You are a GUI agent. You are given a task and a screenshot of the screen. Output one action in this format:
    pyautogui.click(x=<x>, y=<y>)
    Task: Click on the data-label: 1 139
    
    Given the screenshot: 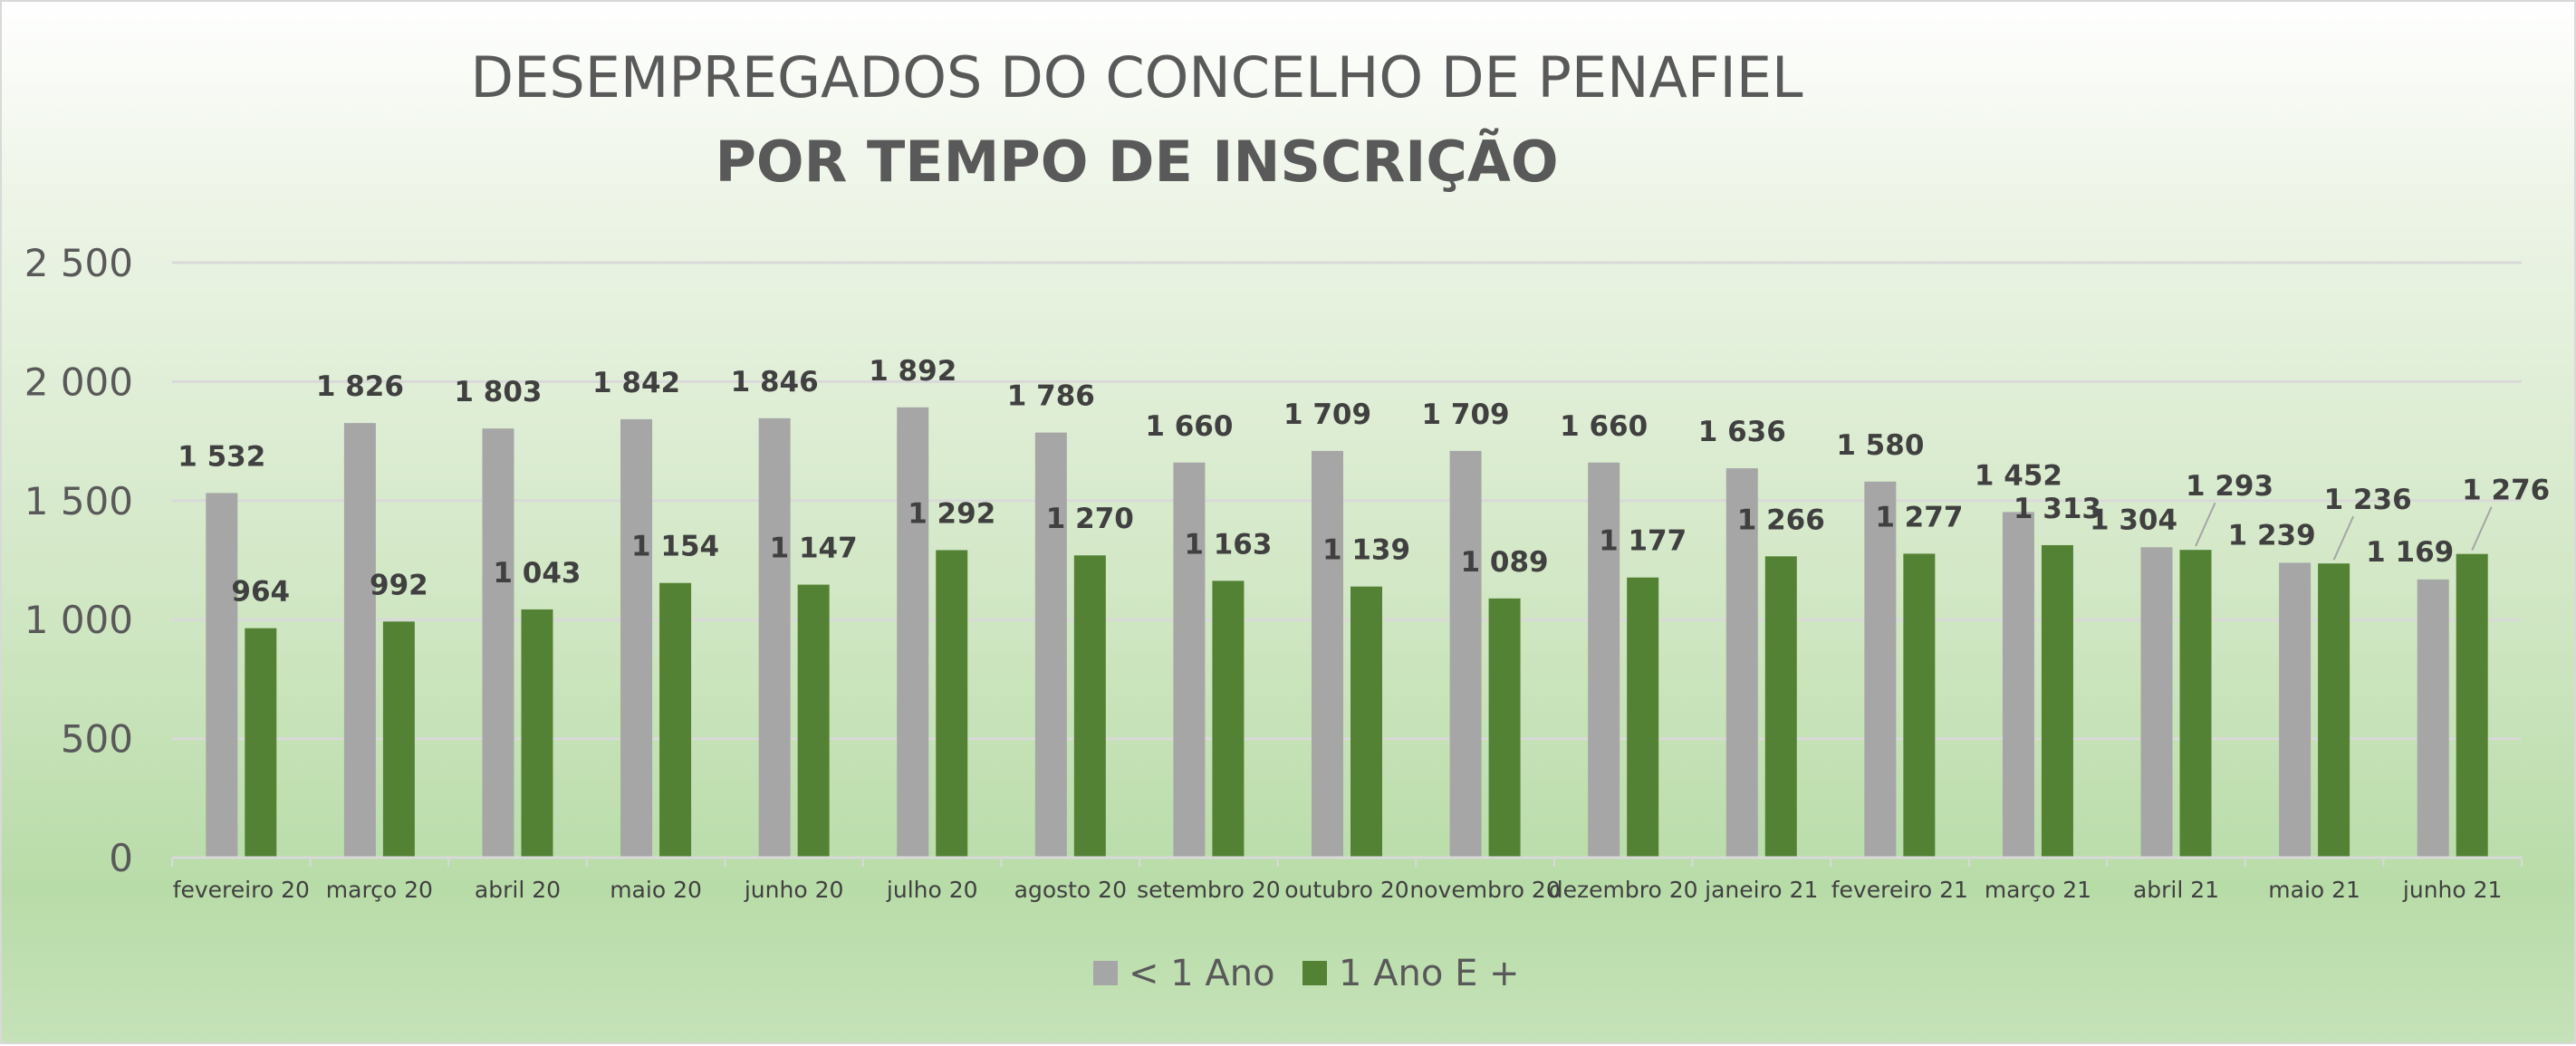 What is the action you would take?
    pyautogui.click(x=1366, y=550)
    